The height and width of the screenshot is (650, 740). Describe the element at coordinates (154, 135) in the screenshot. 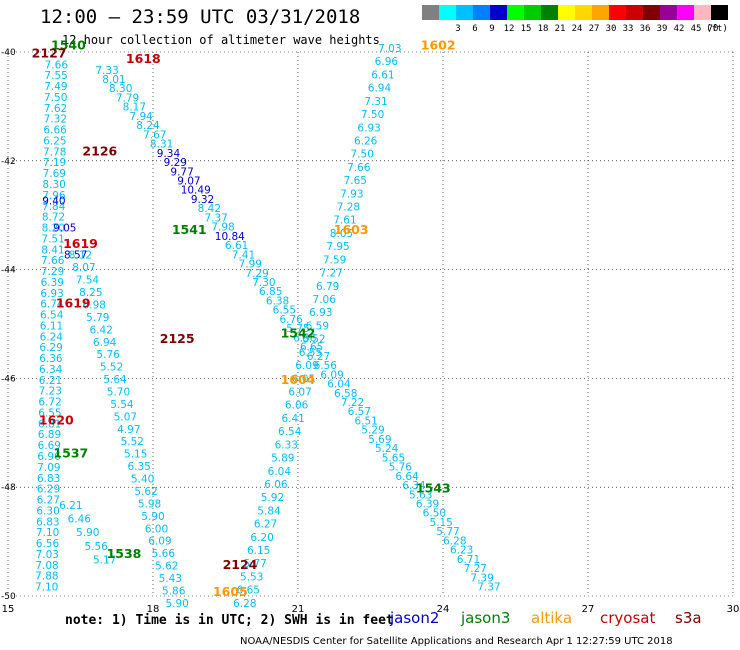

I see `swh-value: 7.67` at that location.